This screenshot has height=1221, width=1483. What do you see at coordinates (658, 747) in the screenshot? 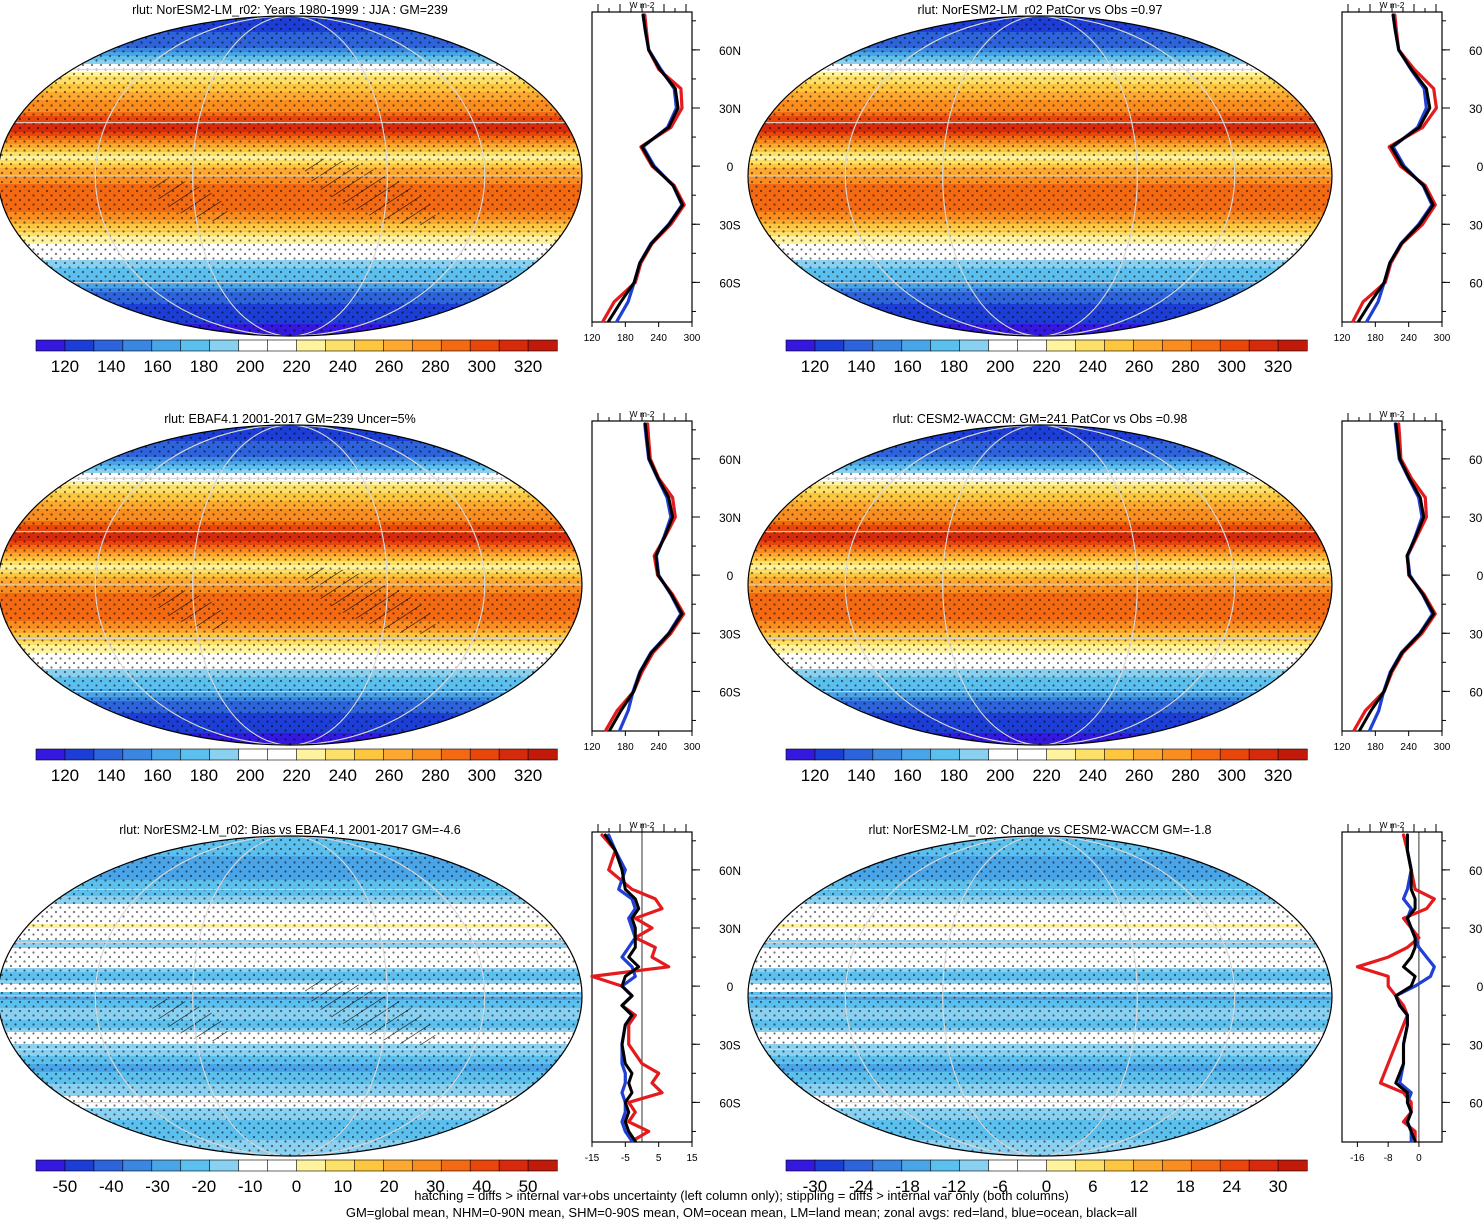
I see `zonal-x-tick-label: 240` at bounding box center [658, 747].